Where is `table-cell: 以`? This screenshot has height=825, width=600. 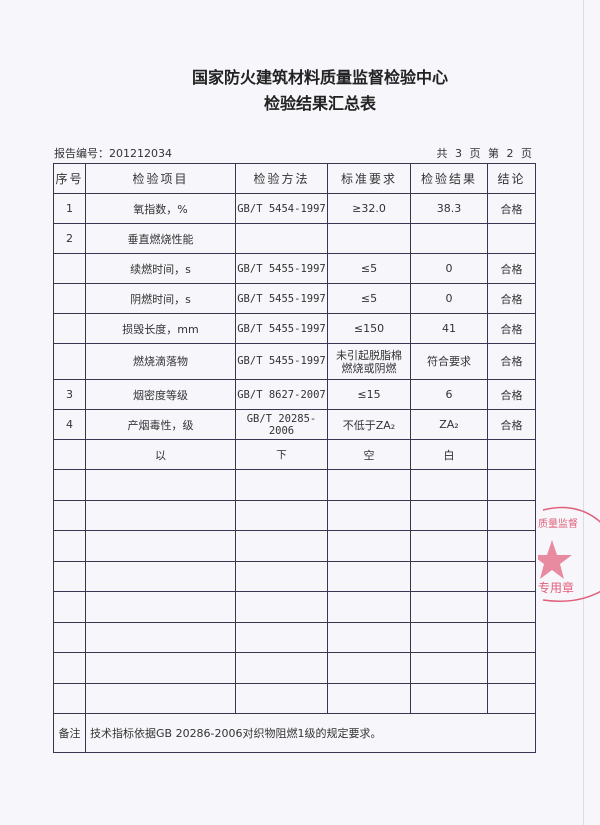
table-cell: 以 is located at coordinates (160, 454).